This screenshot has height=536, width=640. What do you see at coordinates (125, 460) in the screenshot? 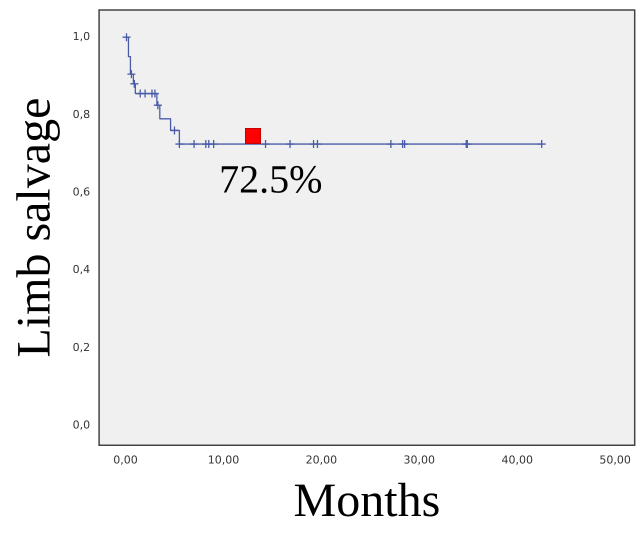
I see `x-tick-label: 0,00` at bounding box center [125, 460].